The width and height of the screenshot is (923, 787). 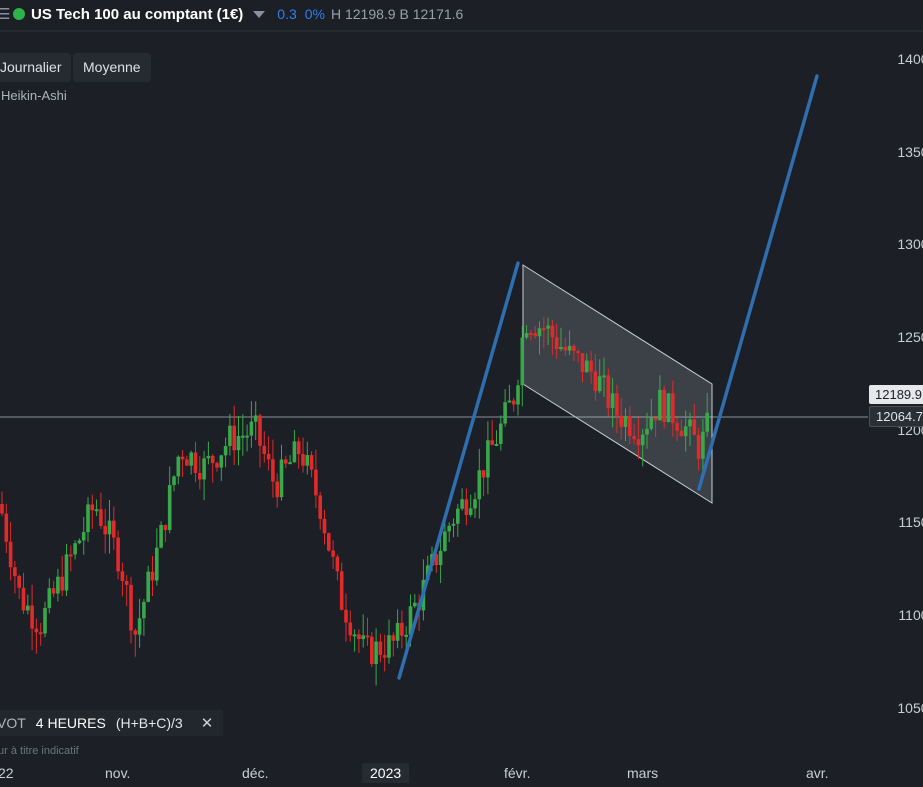 I want to click on y-tick-label: 13000.0, so click(x=910, y=244).